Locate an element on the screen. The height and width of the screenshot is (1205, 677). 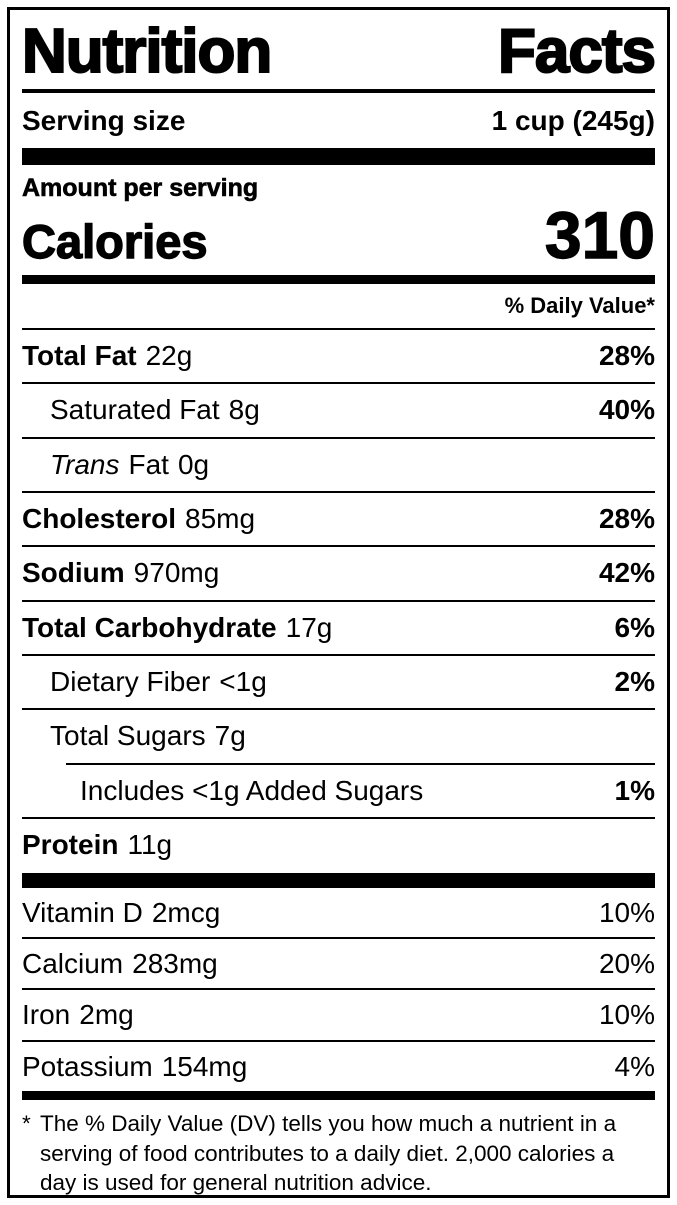
nutrient-amount: <1g is located at coordinates (243, 682).